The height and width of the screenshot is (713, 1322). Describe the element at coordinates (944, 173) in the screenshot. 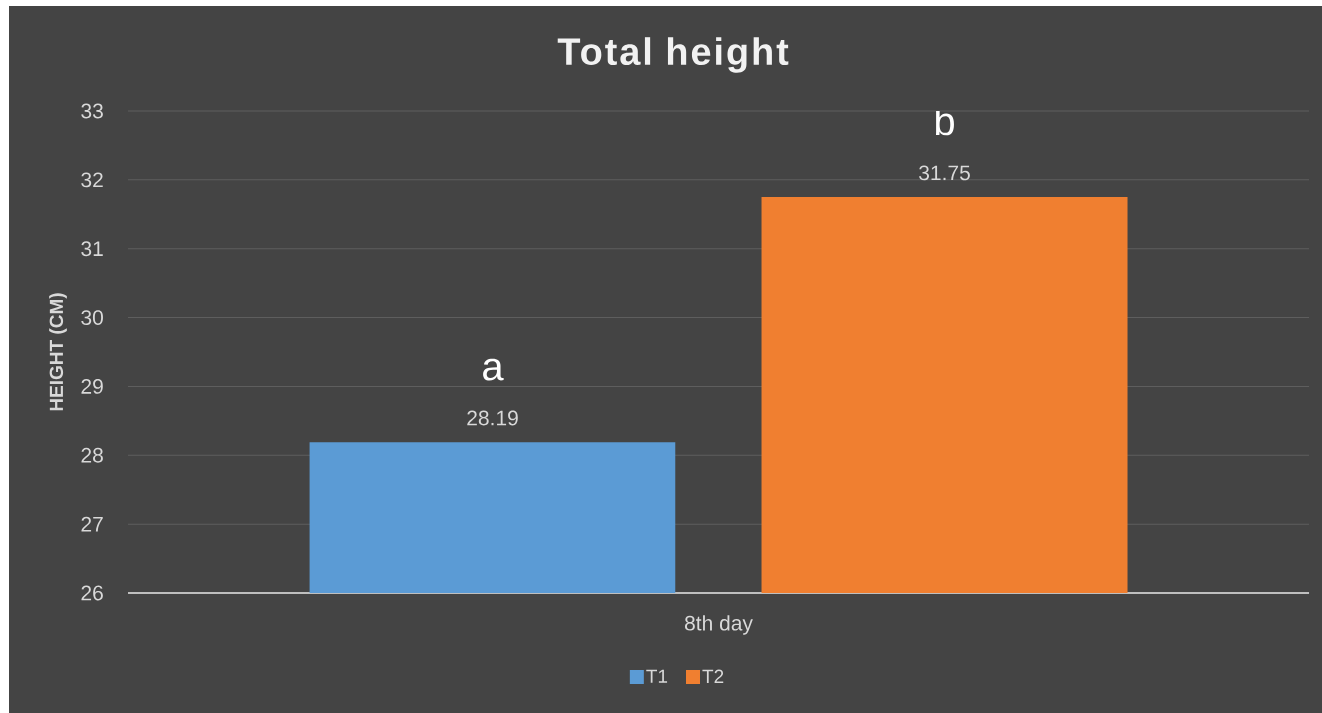

I see `data-label: 31.75` at that location.